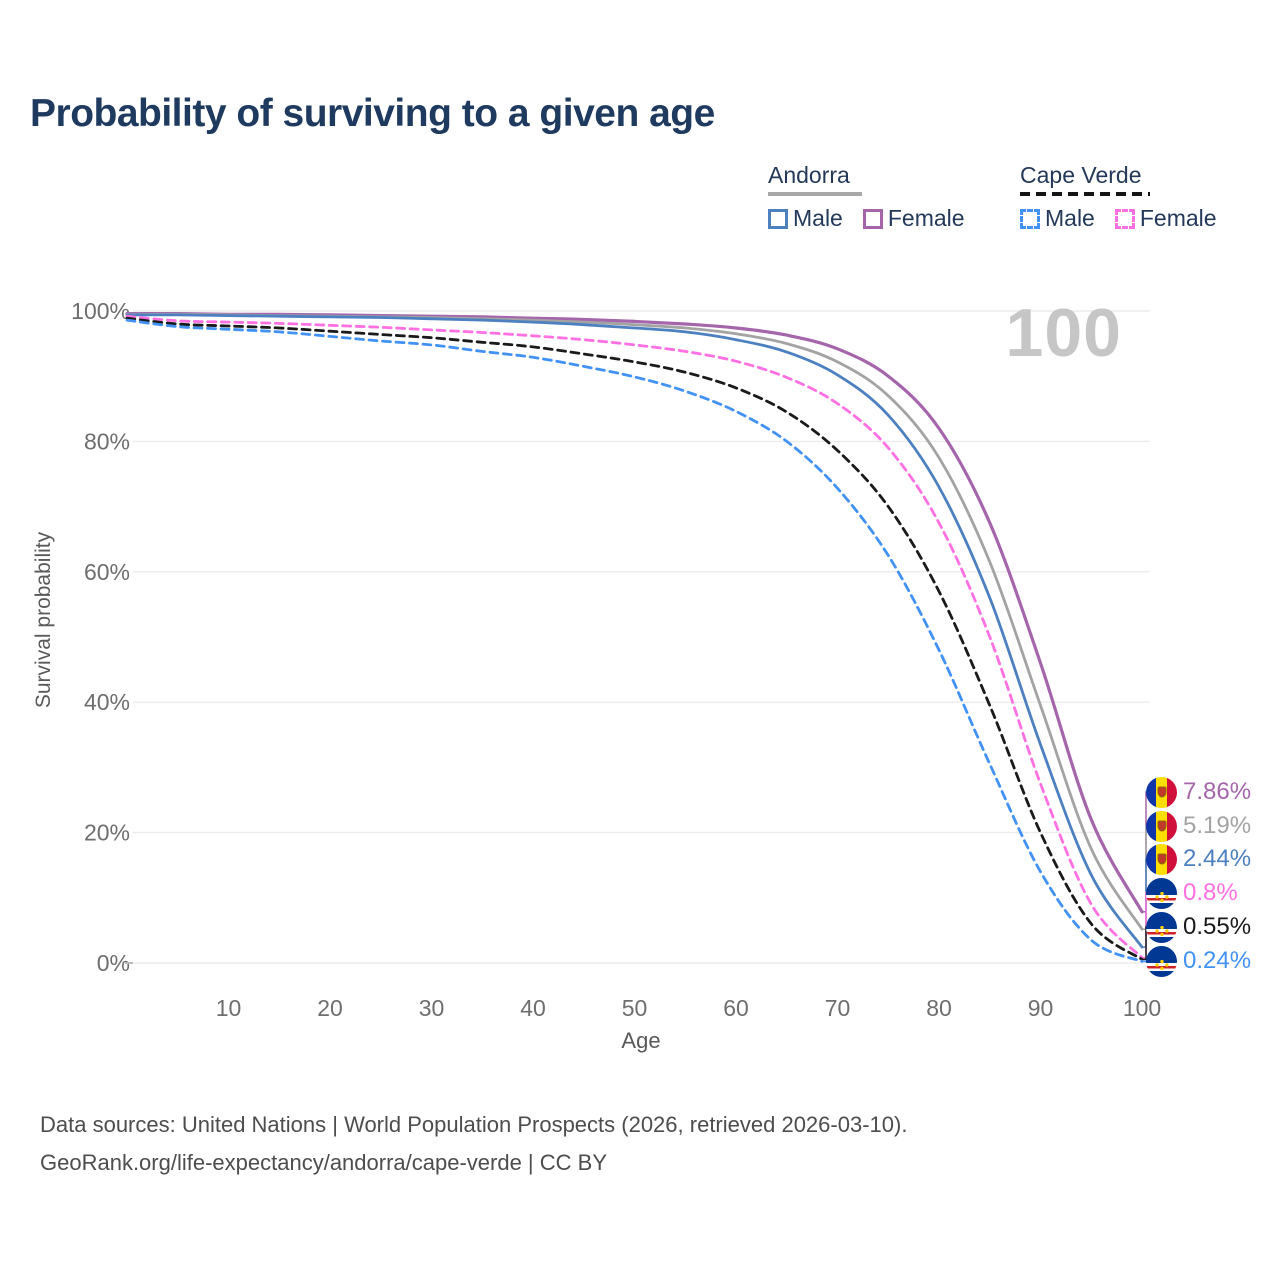 The height and width of the screenshot is (1280, 1280). I want to click on legend-cape-verde-male-label: Male, so click(1070, 218).